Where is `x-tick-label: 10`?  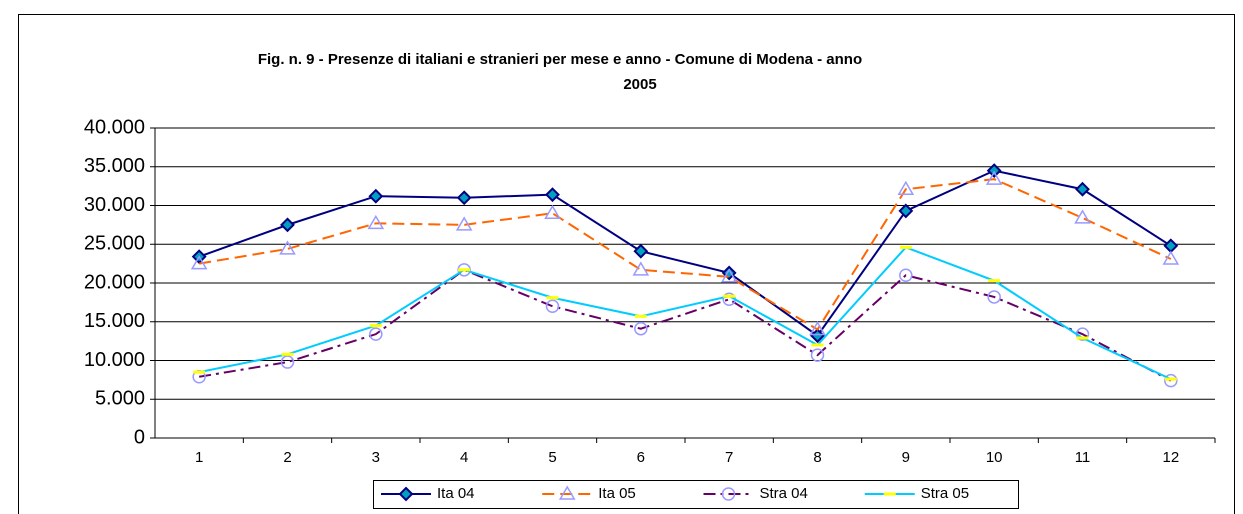
x-tick-label: 10 is located at coordinates (994, 457).